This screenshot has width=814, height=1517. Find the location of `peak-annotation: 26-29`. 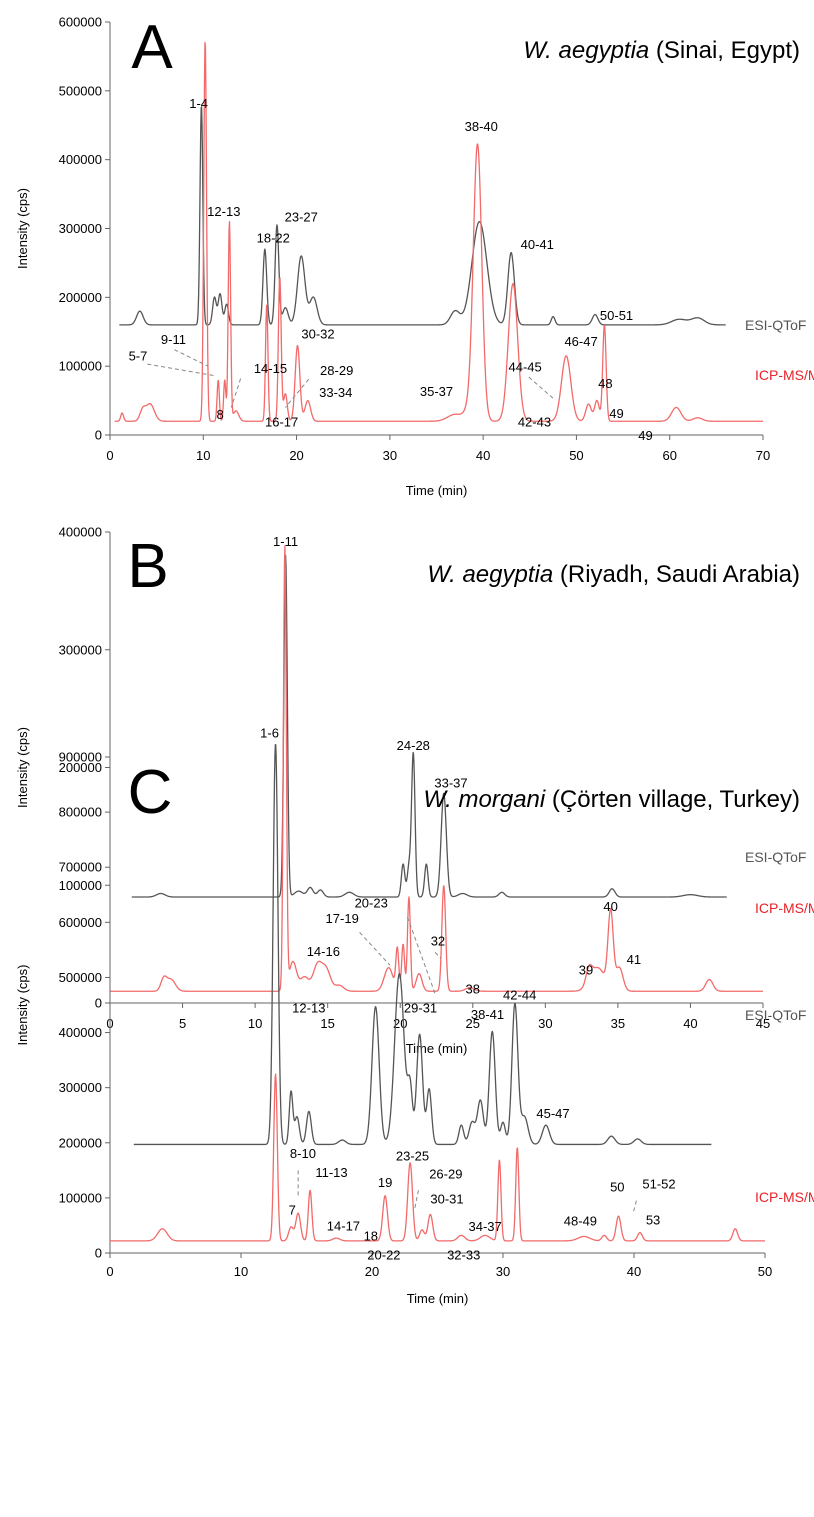

peak-annotation: 26-29 is located at coordinates (445, 1174).